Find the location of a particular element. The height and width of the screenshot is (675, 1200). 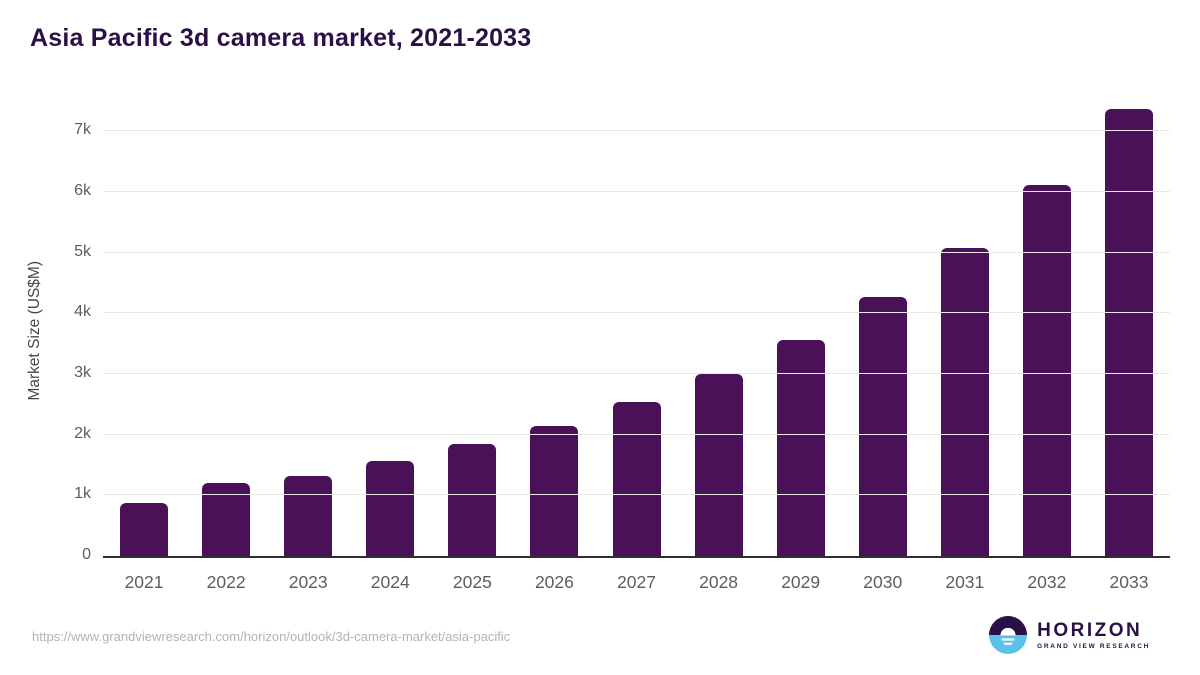

bar-cell-2033 is located at coordinates (1129, 329).